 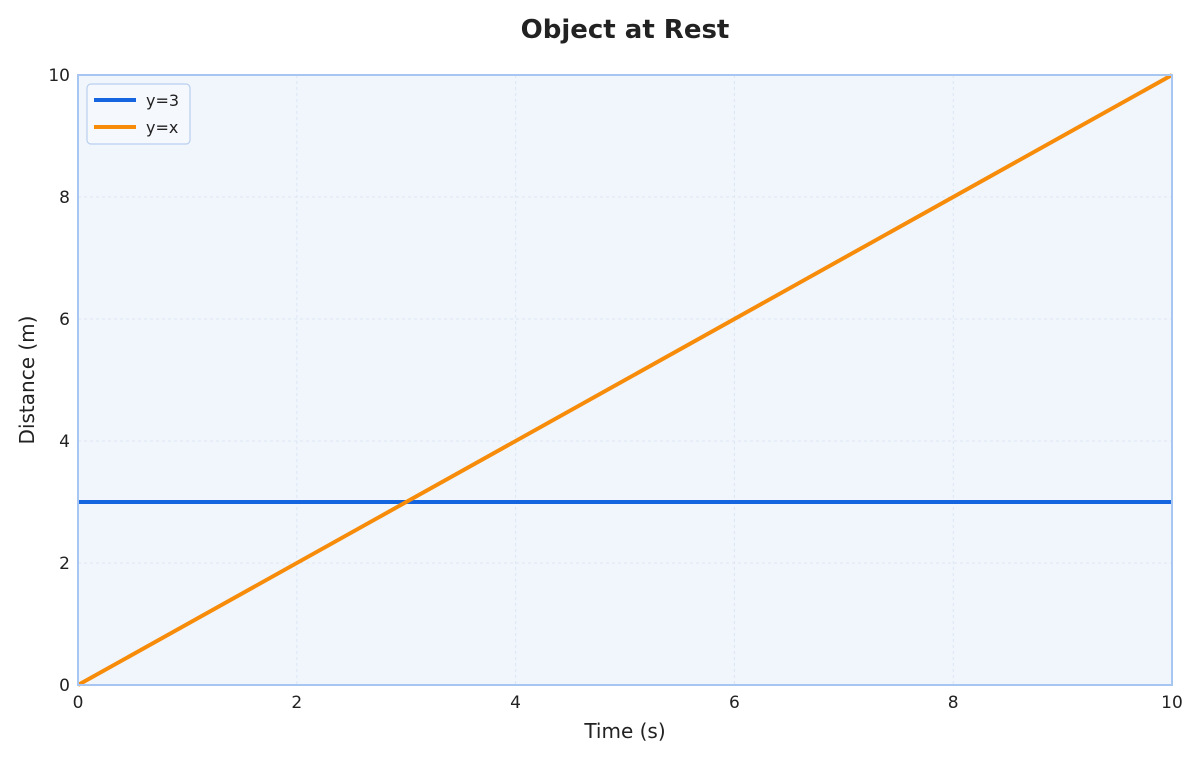 I want to click on y-axis-label: Distance (m), so click(x=27, y=380).